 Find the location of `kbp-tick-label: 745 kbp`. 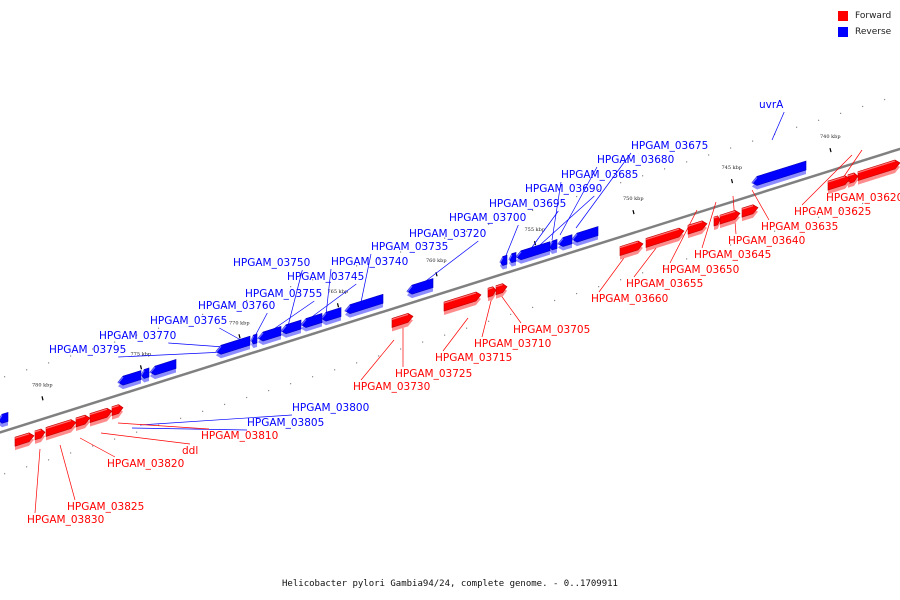

kbp-tick-label: 745 kbp is located at coordinates (732, 168).